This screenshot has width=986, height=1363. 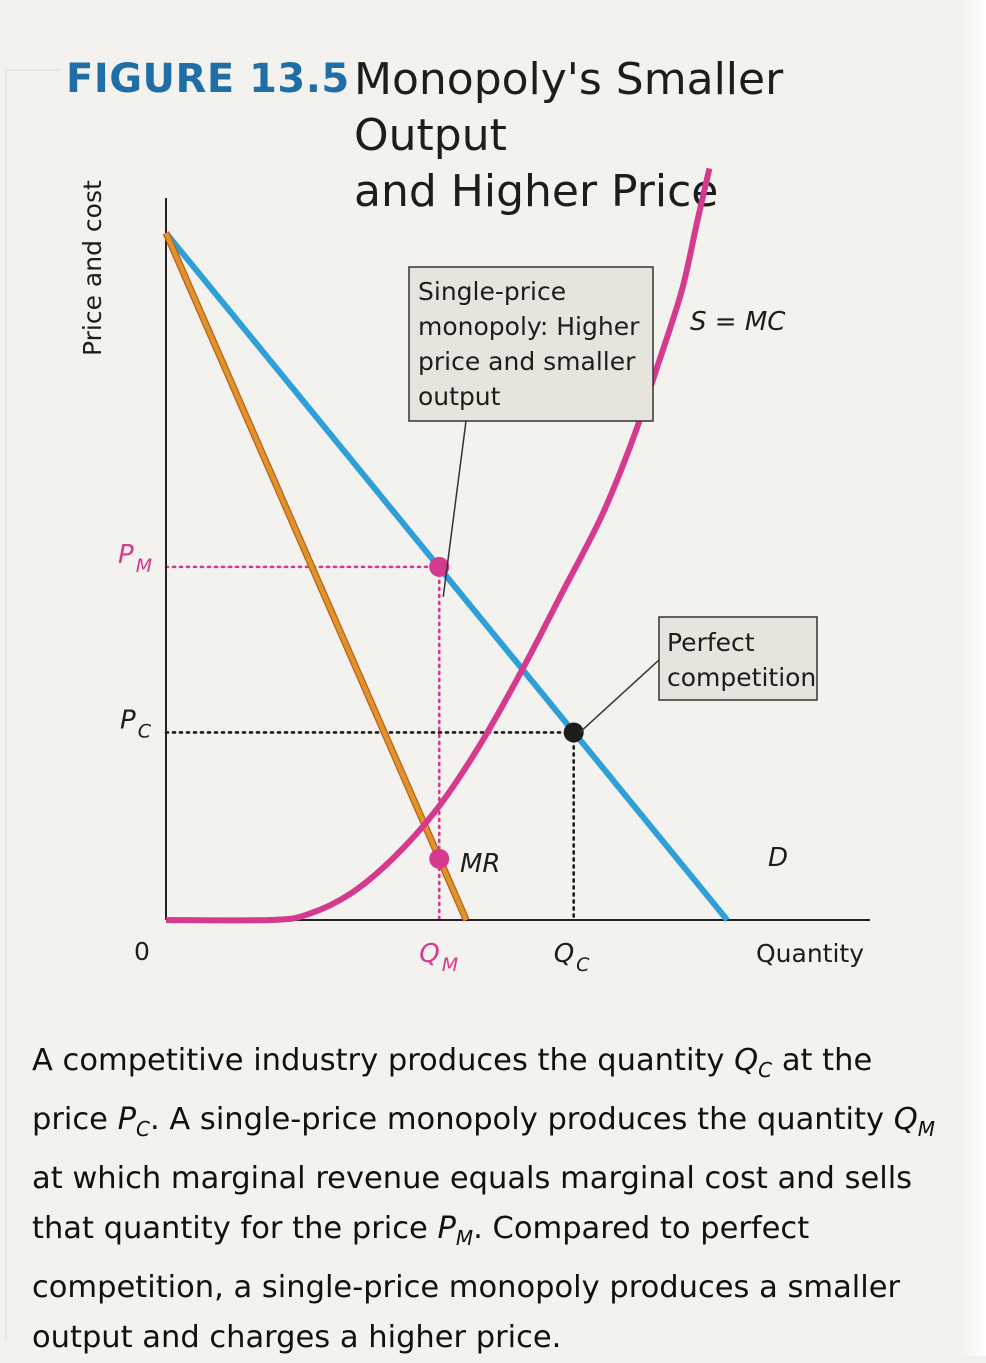 I want to click on point-mr-equals-mc, so click(x=439, y=858).